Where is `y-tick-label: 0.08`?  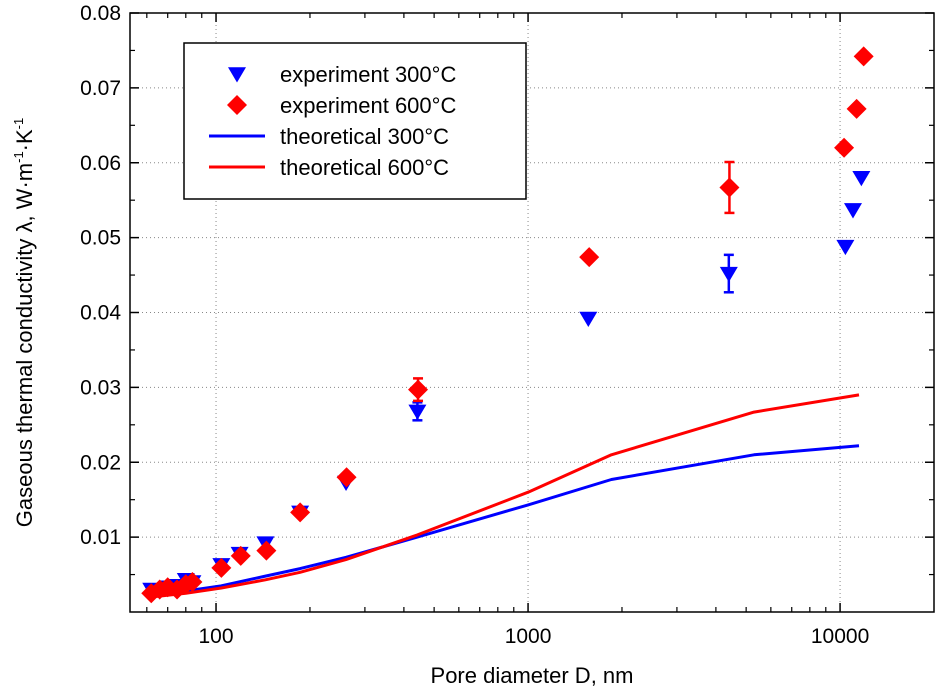 y-tick-label: 0.08 is located at coordinates (100, 13).